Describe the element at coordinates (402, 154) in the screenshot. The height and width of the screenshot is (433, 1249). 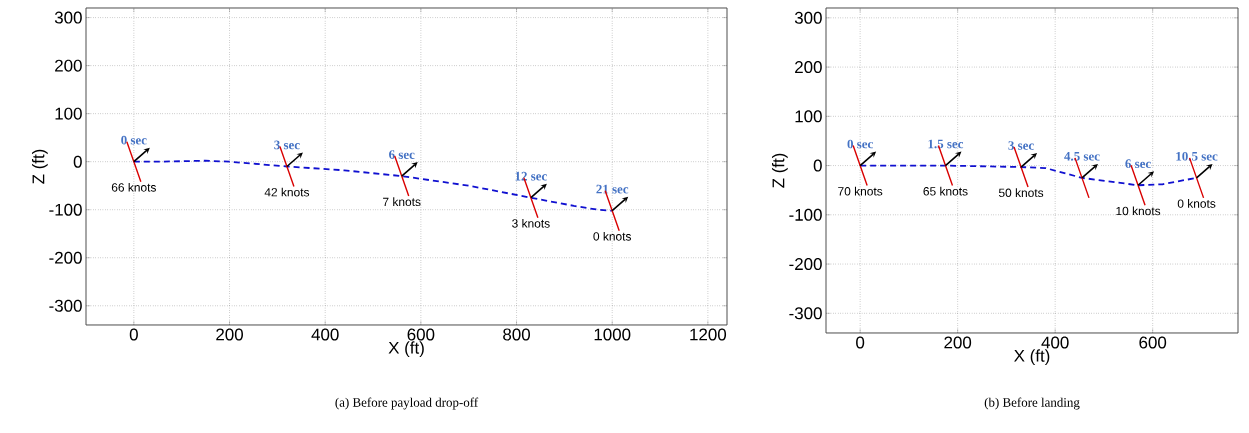
I see `annotation: 6 sec` at that location.